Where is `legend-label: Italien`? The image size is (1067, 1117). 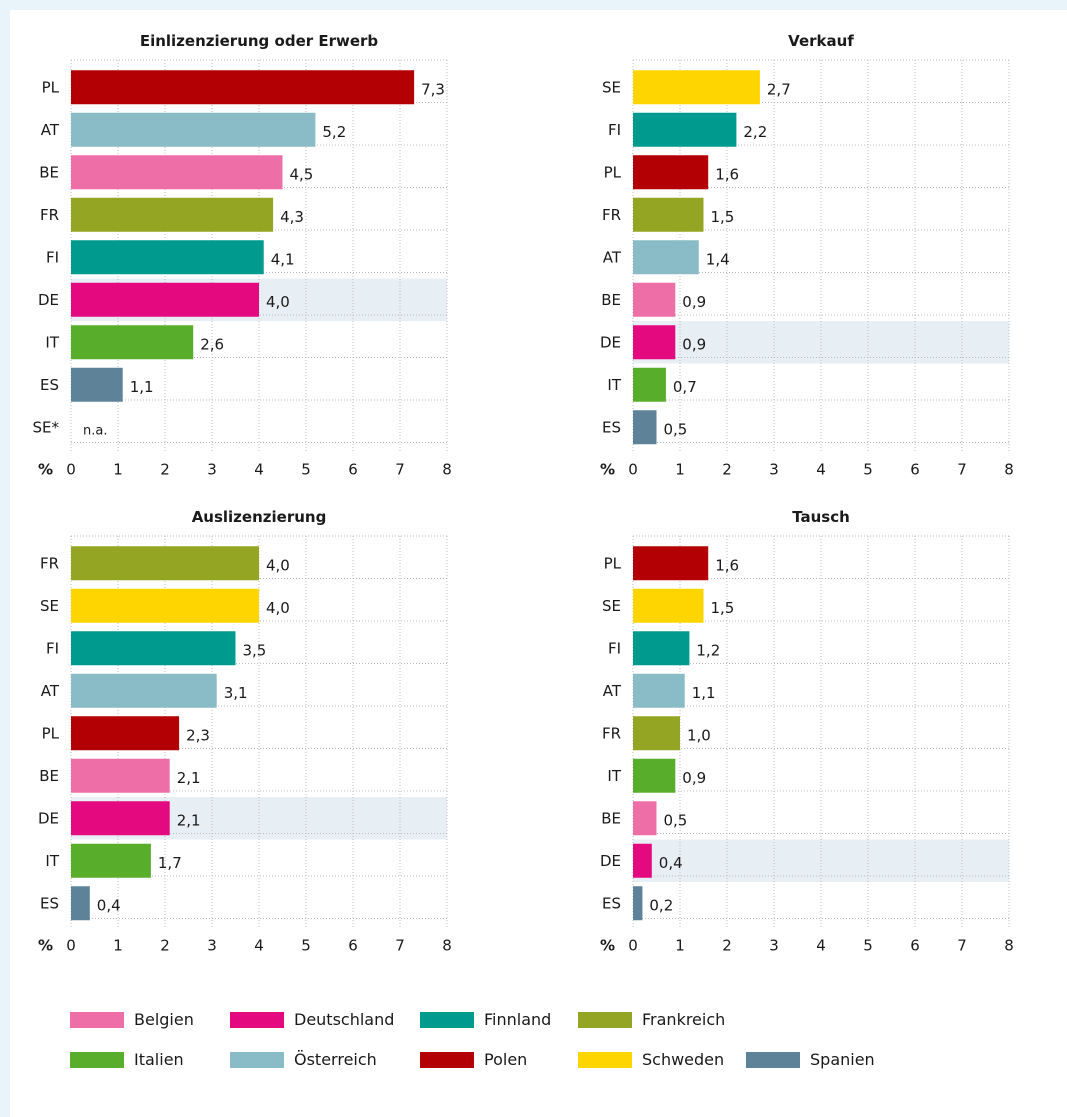
legend-label: Italien is located at coordinates (159, 1059).